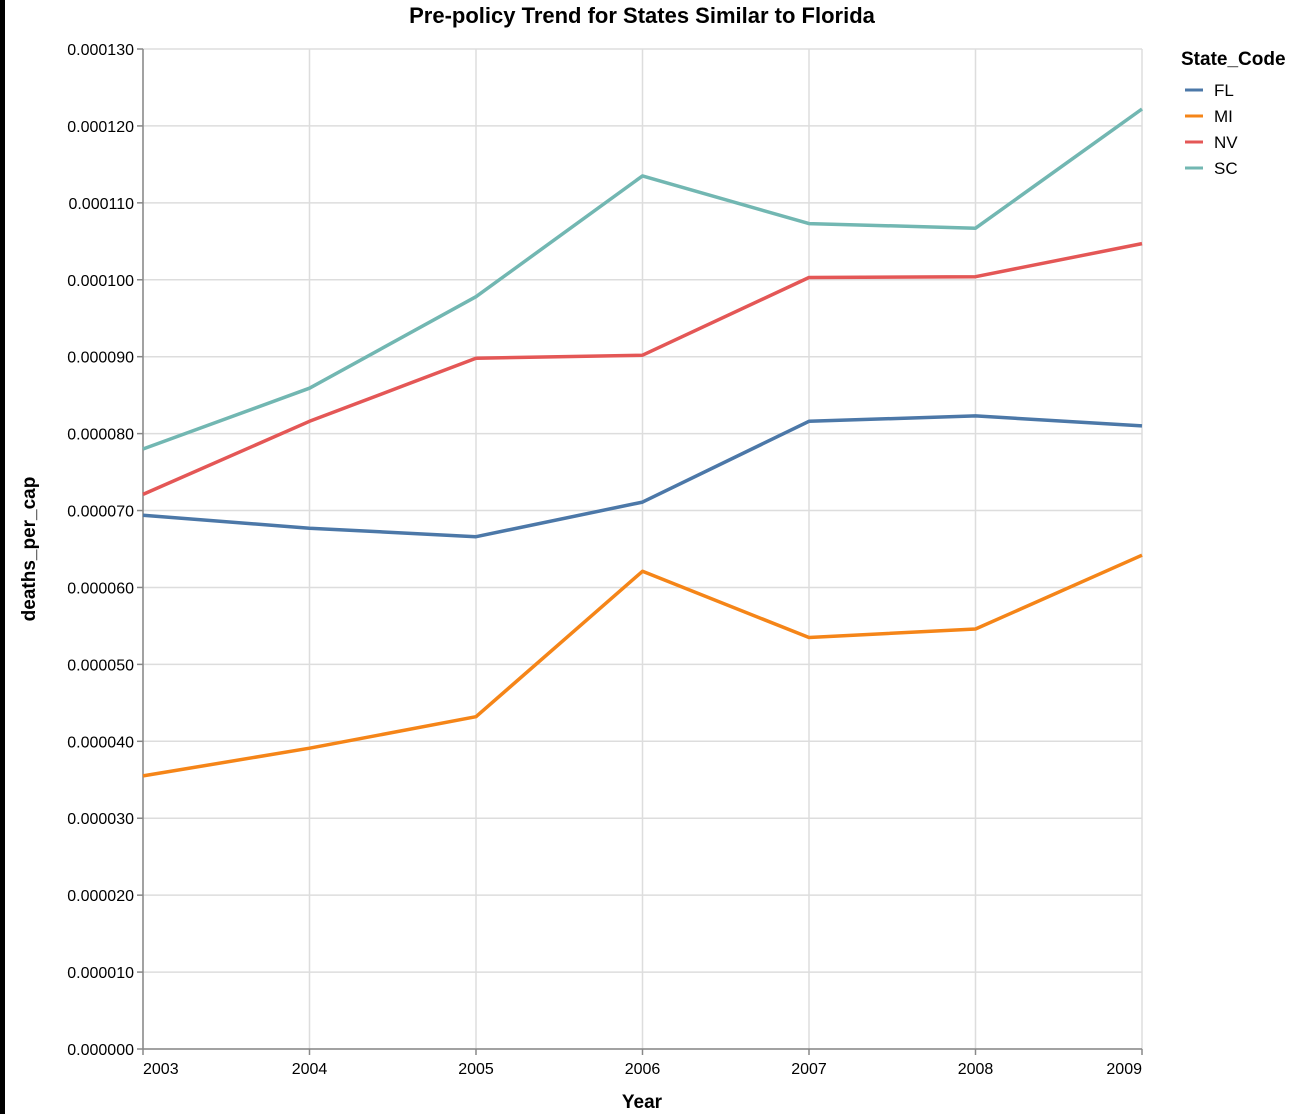 This screenshot has height=1119, width=1310. Describe the element at coordinates (100, 281) in the screenshot. I see `y-tick-label: 0.000100` at that location.